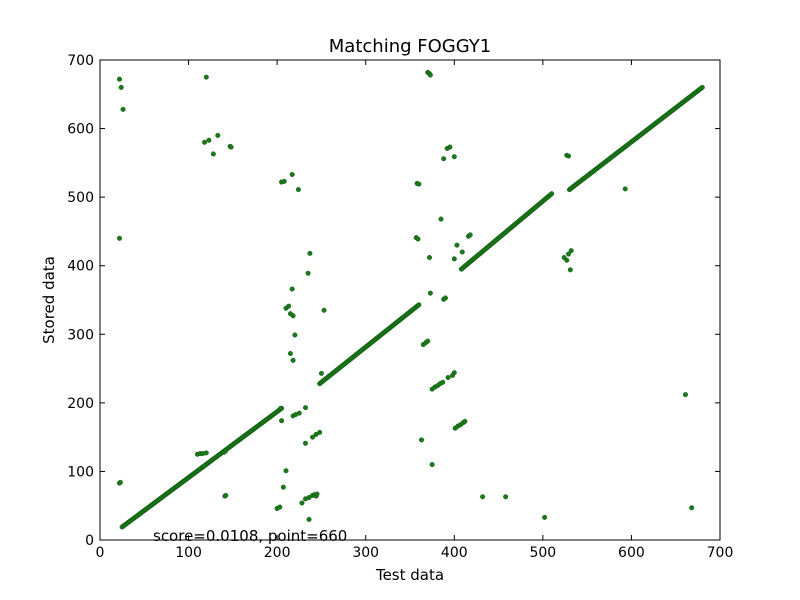  What do you see at coordinates (631, 553) in the screenshot?
I see `x-tick-label: 600` at bounding box center [631, 553].